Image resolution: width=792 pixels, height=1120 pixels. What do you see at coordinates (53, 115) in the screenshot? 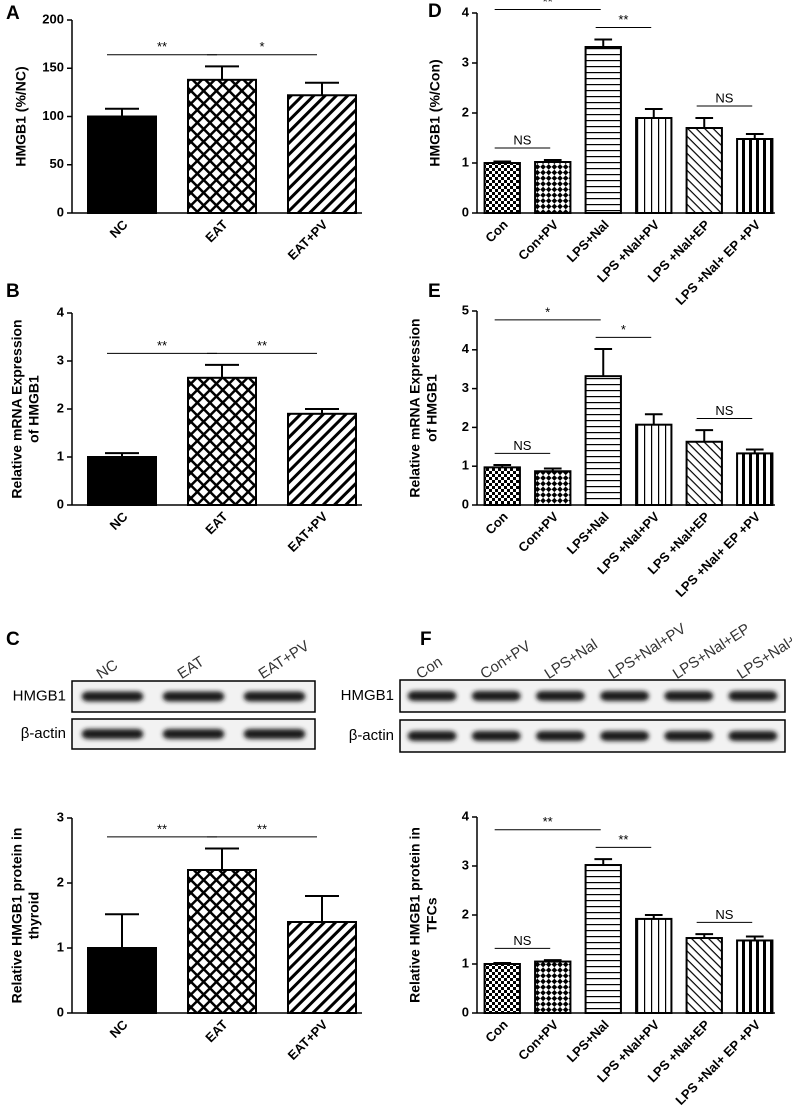
I see `y-tick-label: 100` at bounding box center [53, 115].